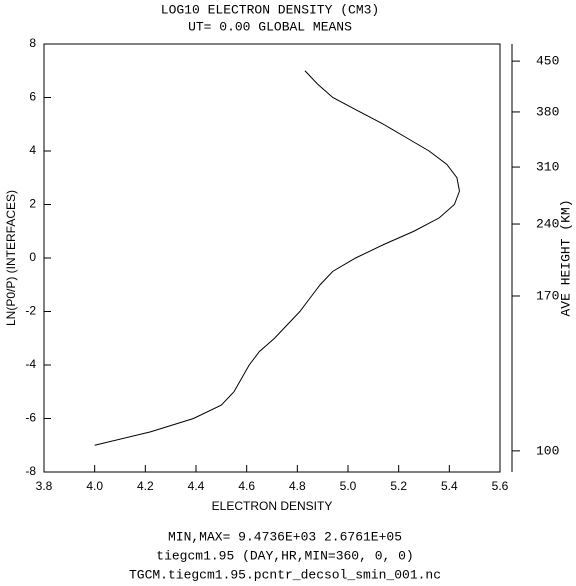  Describe the element at coordinates (32, 43) in the screenshot. I see `y-tick-label: 8` at that location.